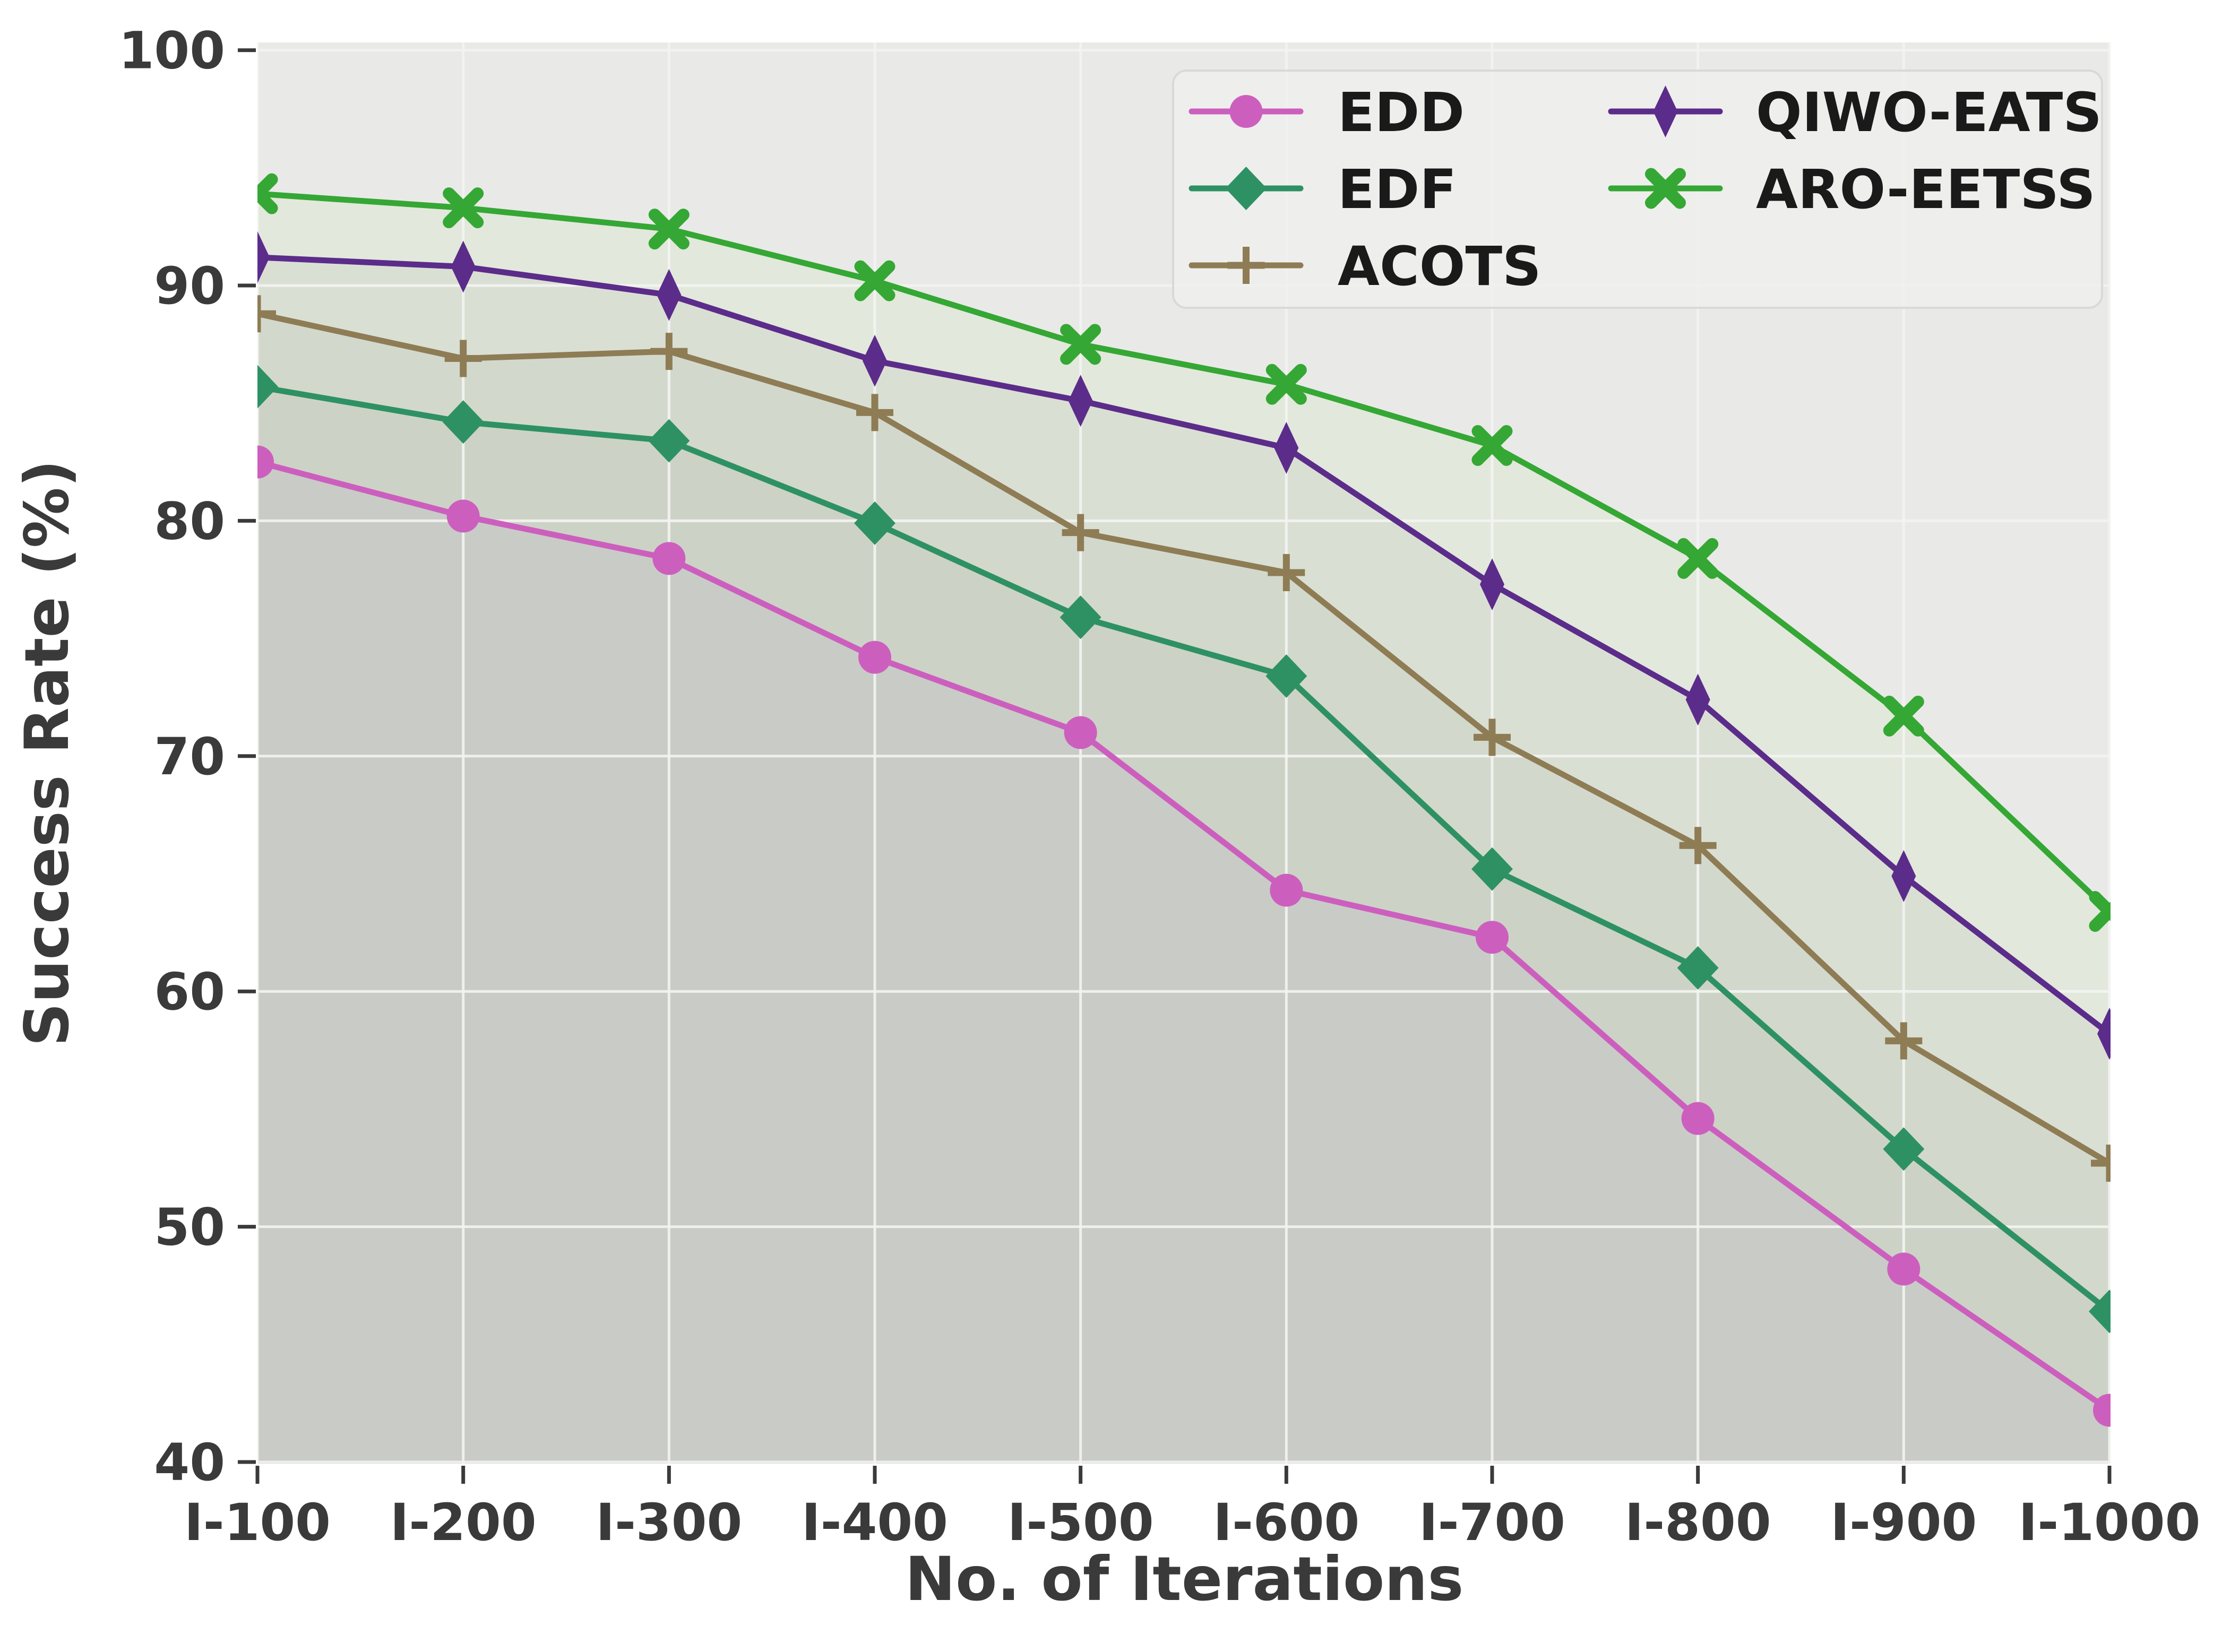 The height and width of the screenshot is (1652, 2222). I want to click on y-tick-label-60: 60, so click(190, 992).